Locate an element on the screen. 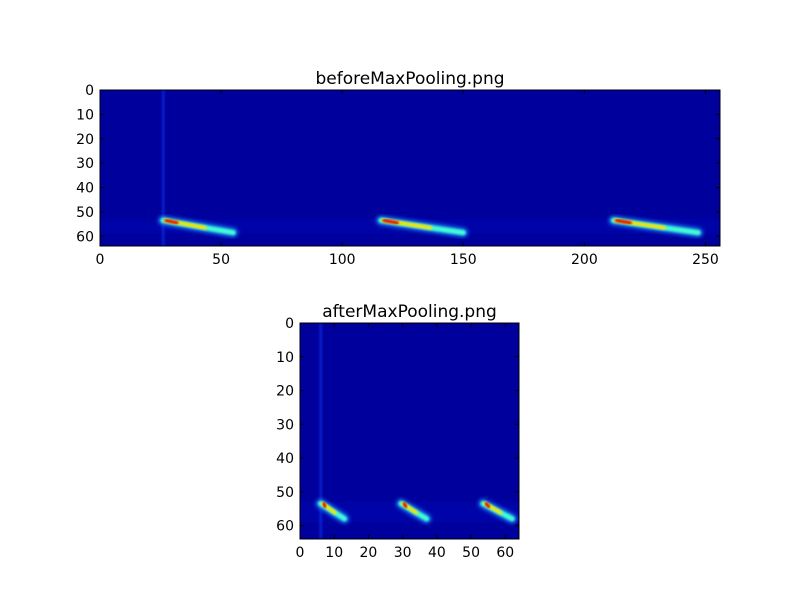 The width and height of the screenshot is (800, 600). chart-title: beforeMaxPooling.png is located at coordinates (409, 79).